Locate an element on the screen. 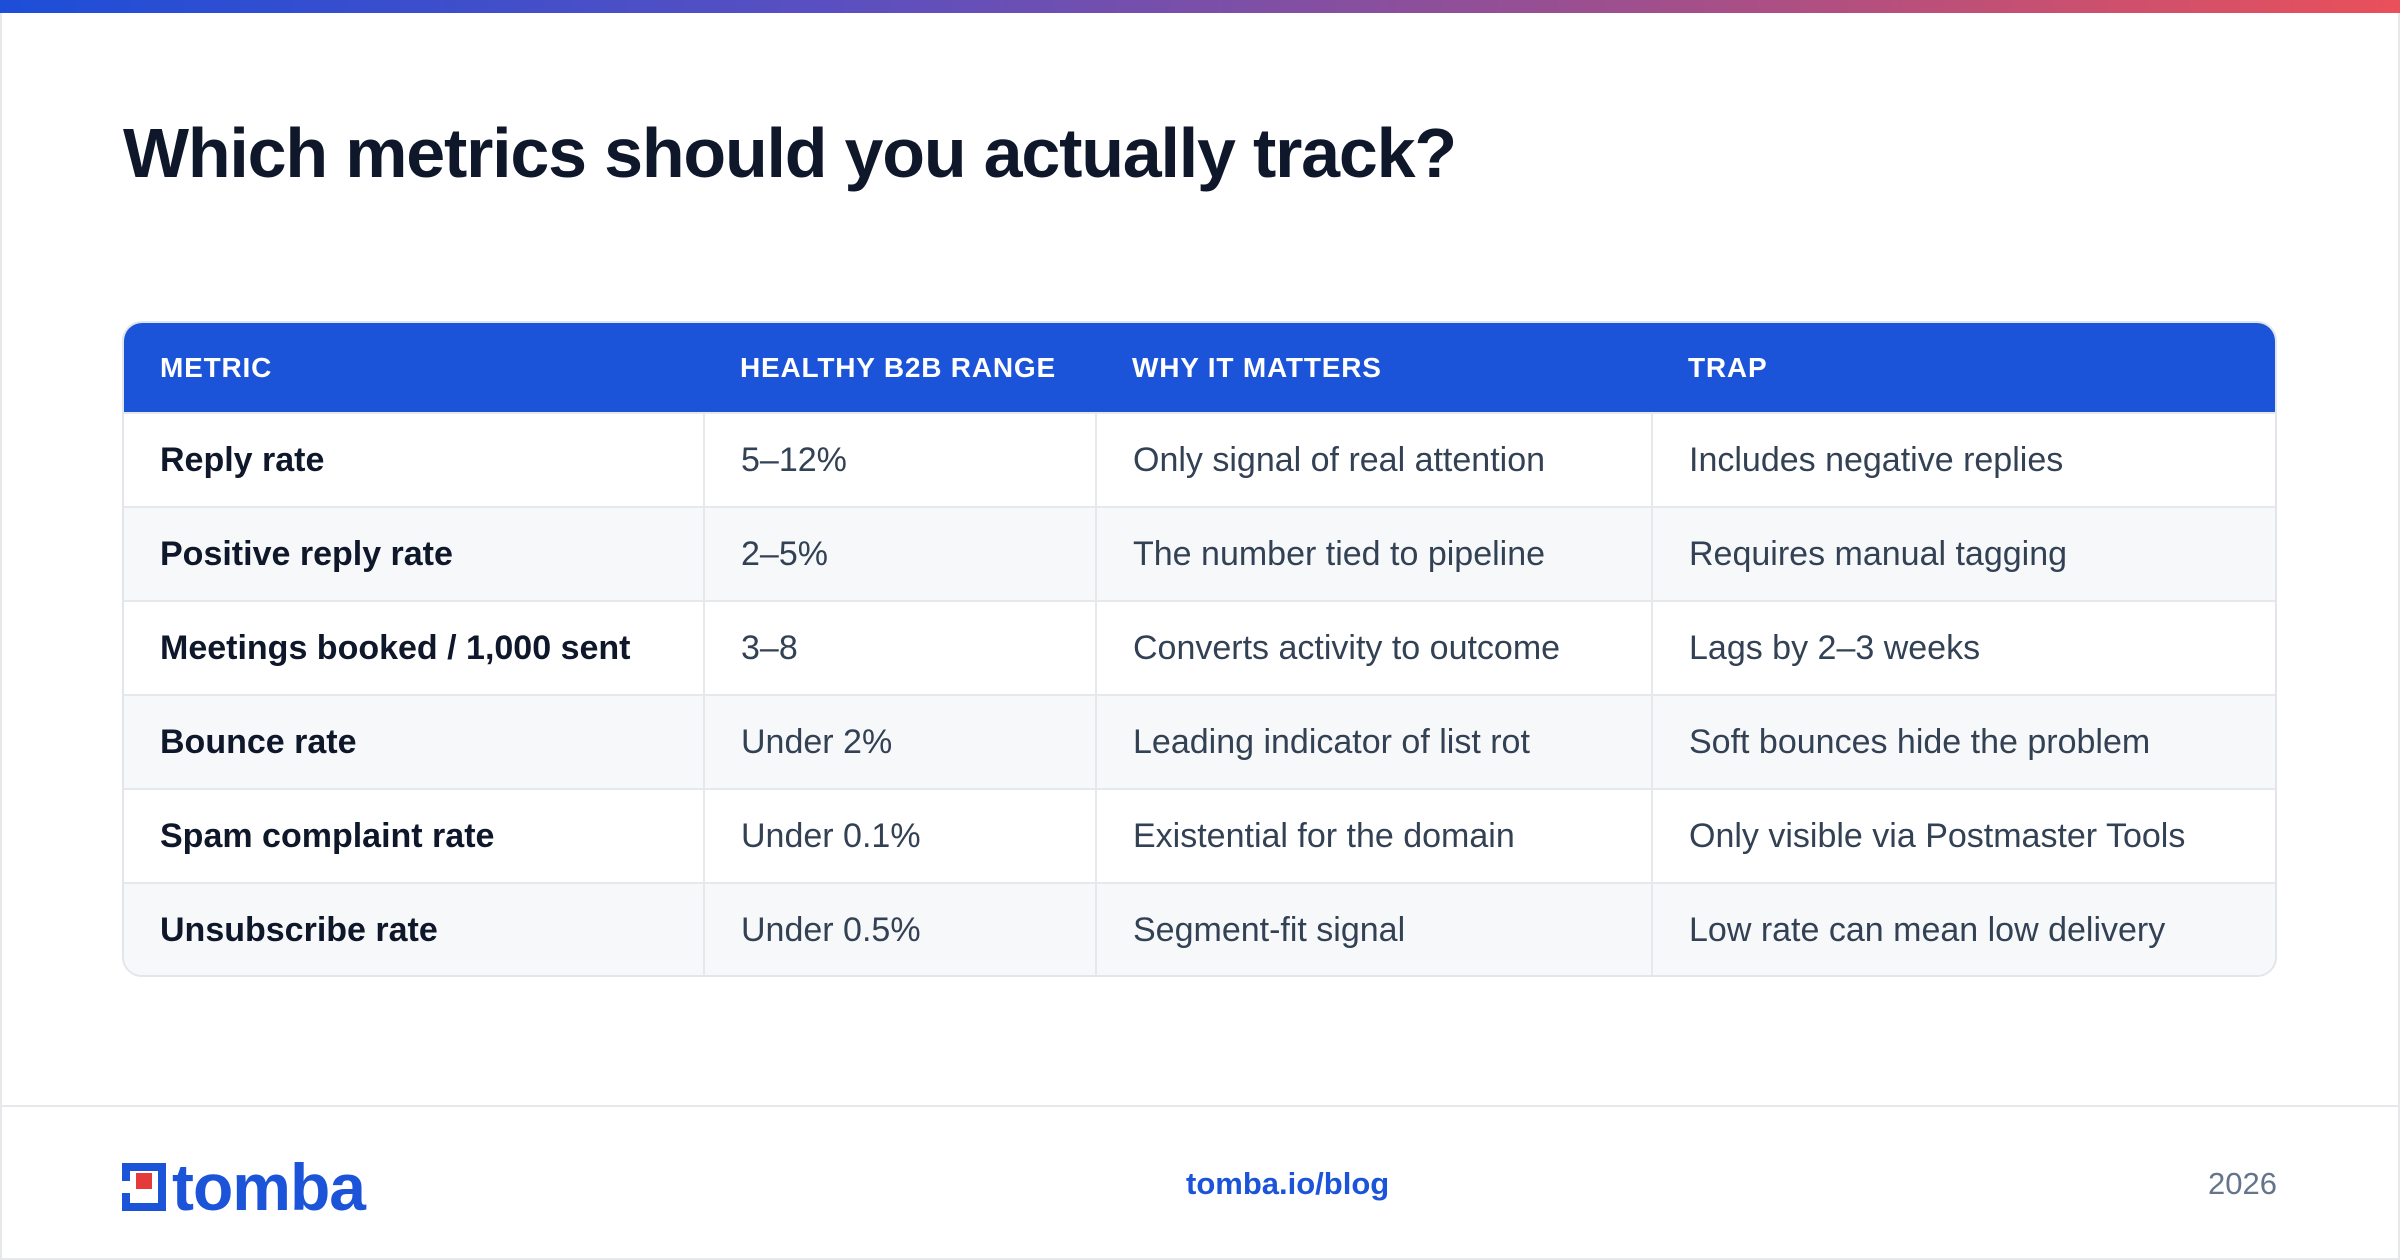 Image resolution: width=2400 pixels, height=1260 pixels. footer-divider is located at coordinates (1200, 1106).